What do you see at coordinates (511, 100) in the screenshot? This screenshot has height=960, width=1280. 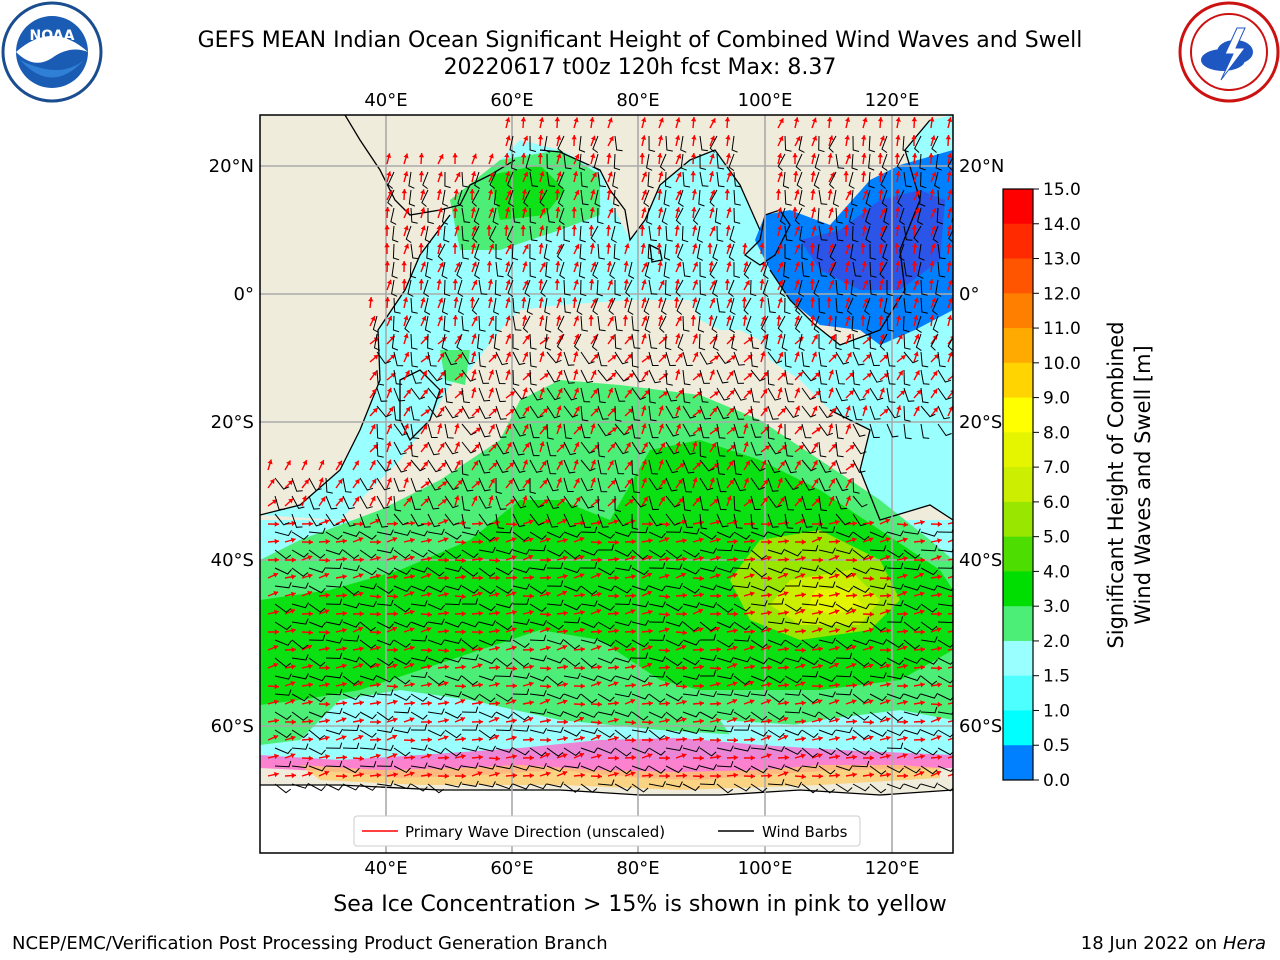 I see `top-lon-label: 60°E` at bounding box center [511, 100].